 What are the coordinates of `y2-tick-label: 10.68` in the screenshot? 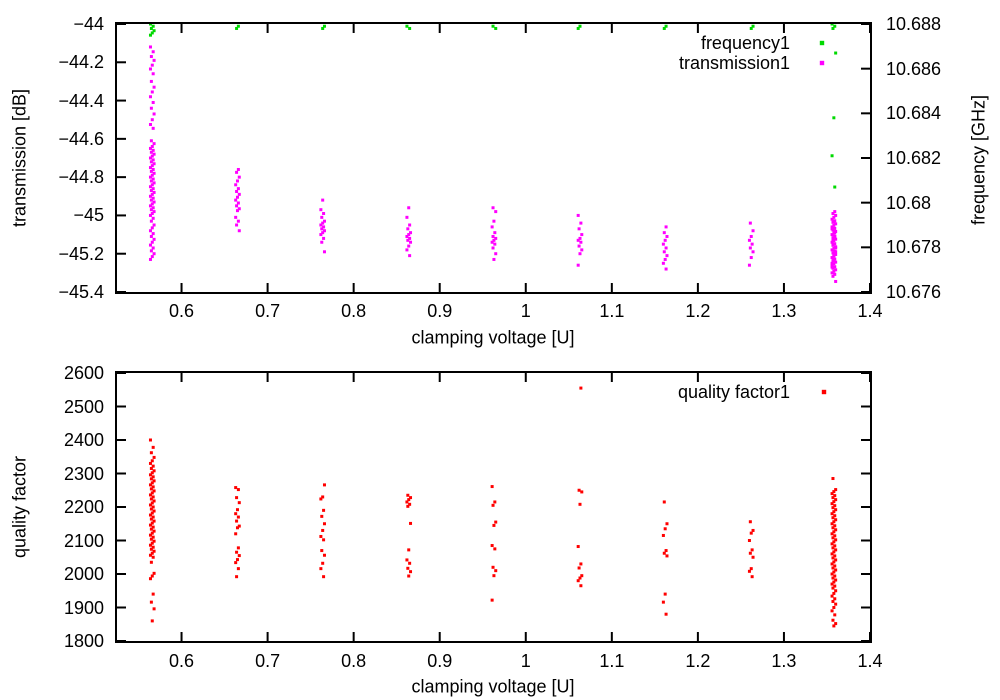 It's located at (909, 202).